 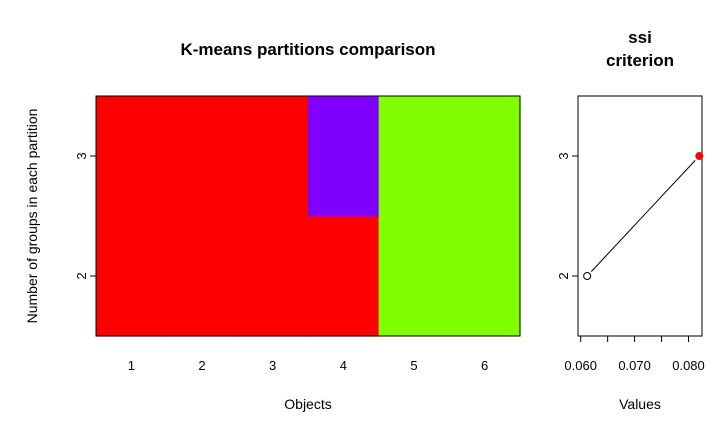 I want to click on ssi-plot-frame, so click(x=640, y=216).